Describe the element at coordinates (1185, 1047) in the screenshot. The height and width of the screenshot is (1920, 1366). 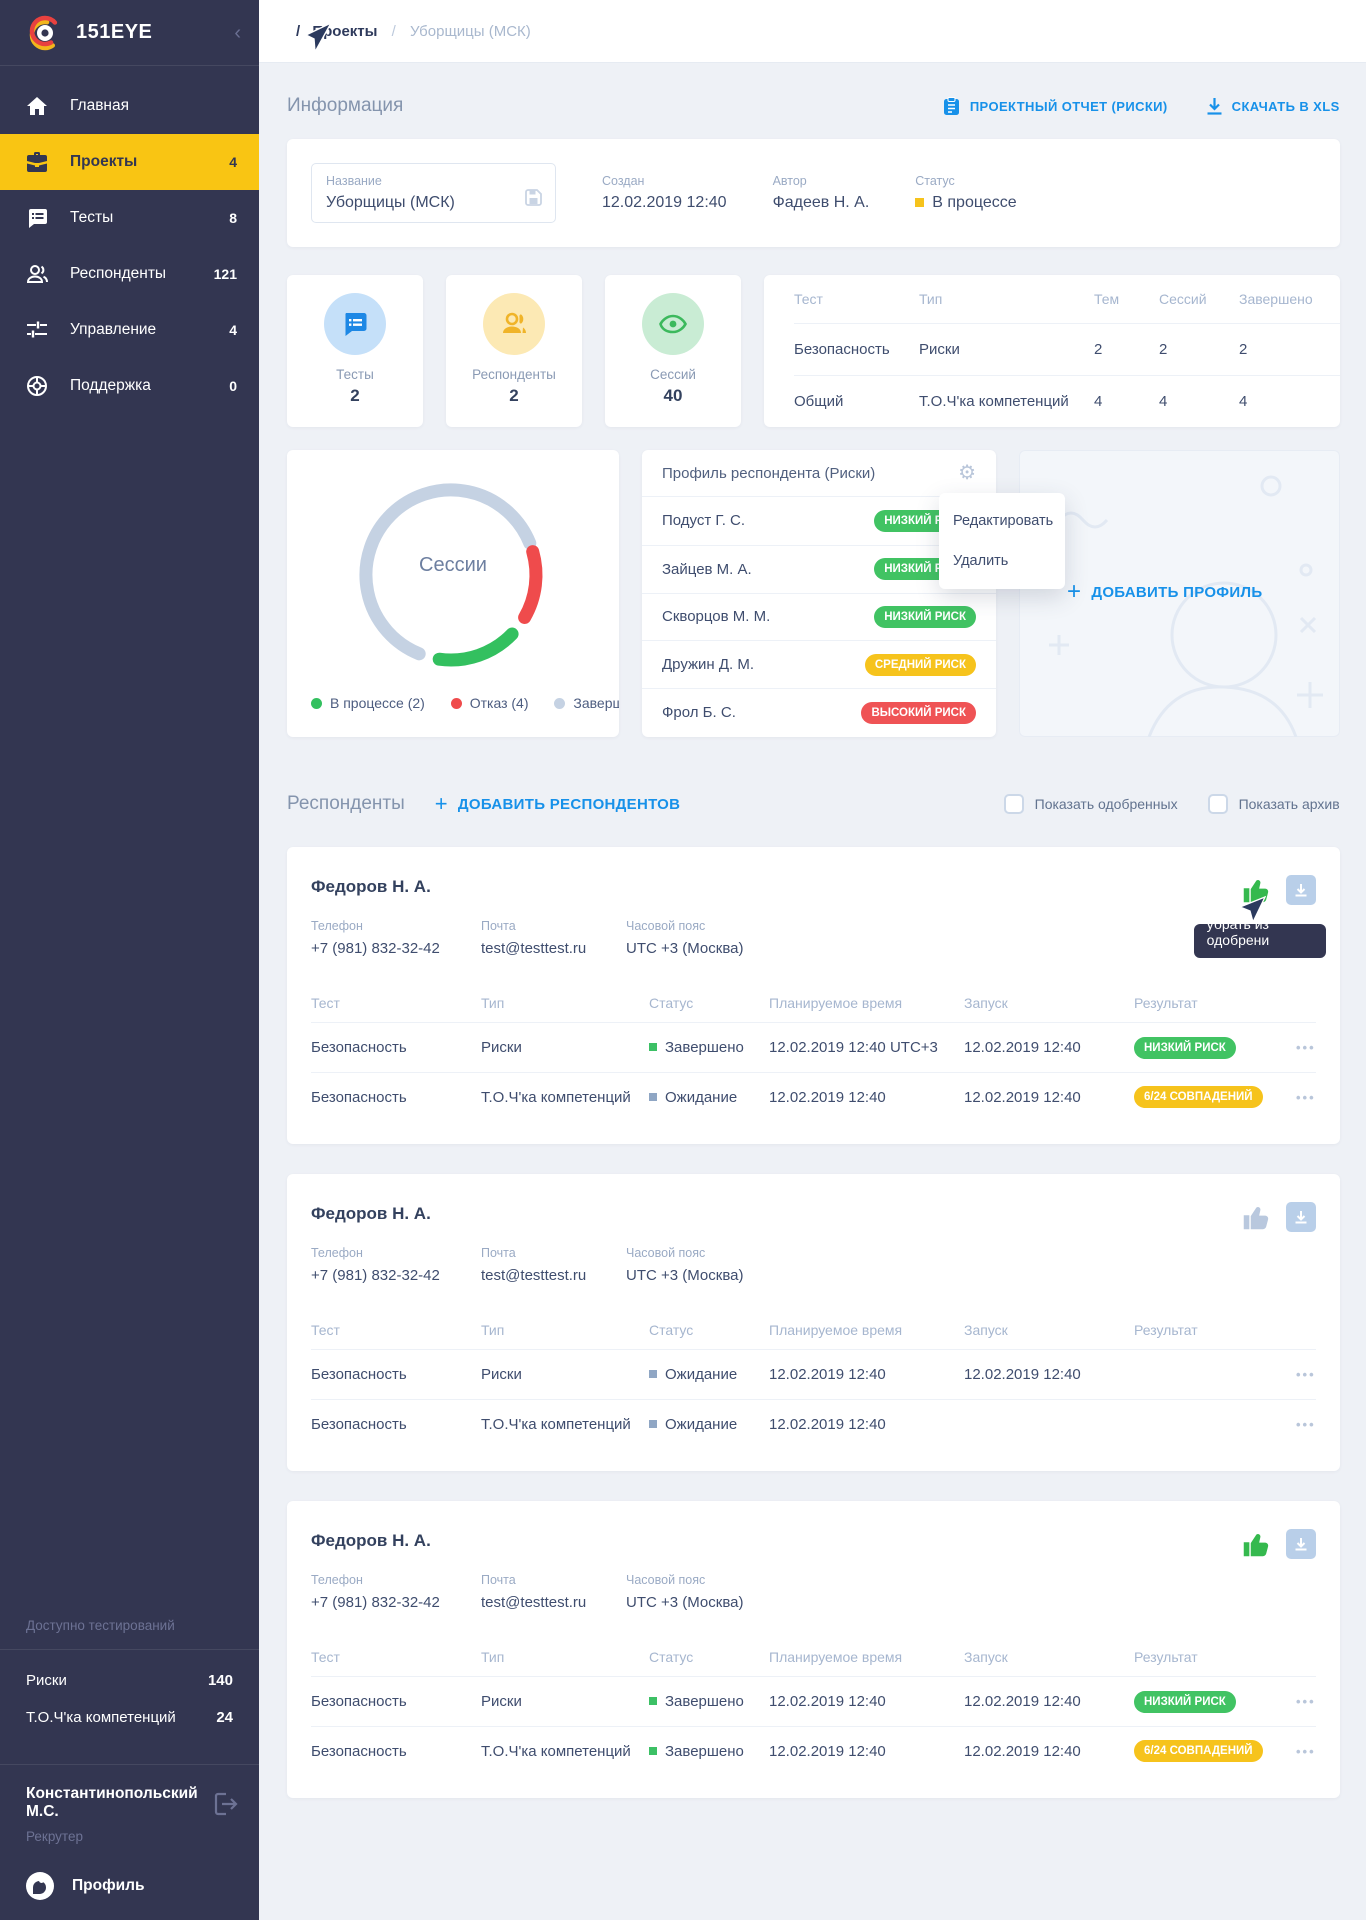
I see `result-badge: НИЗКИЙ РИСК` at that location.